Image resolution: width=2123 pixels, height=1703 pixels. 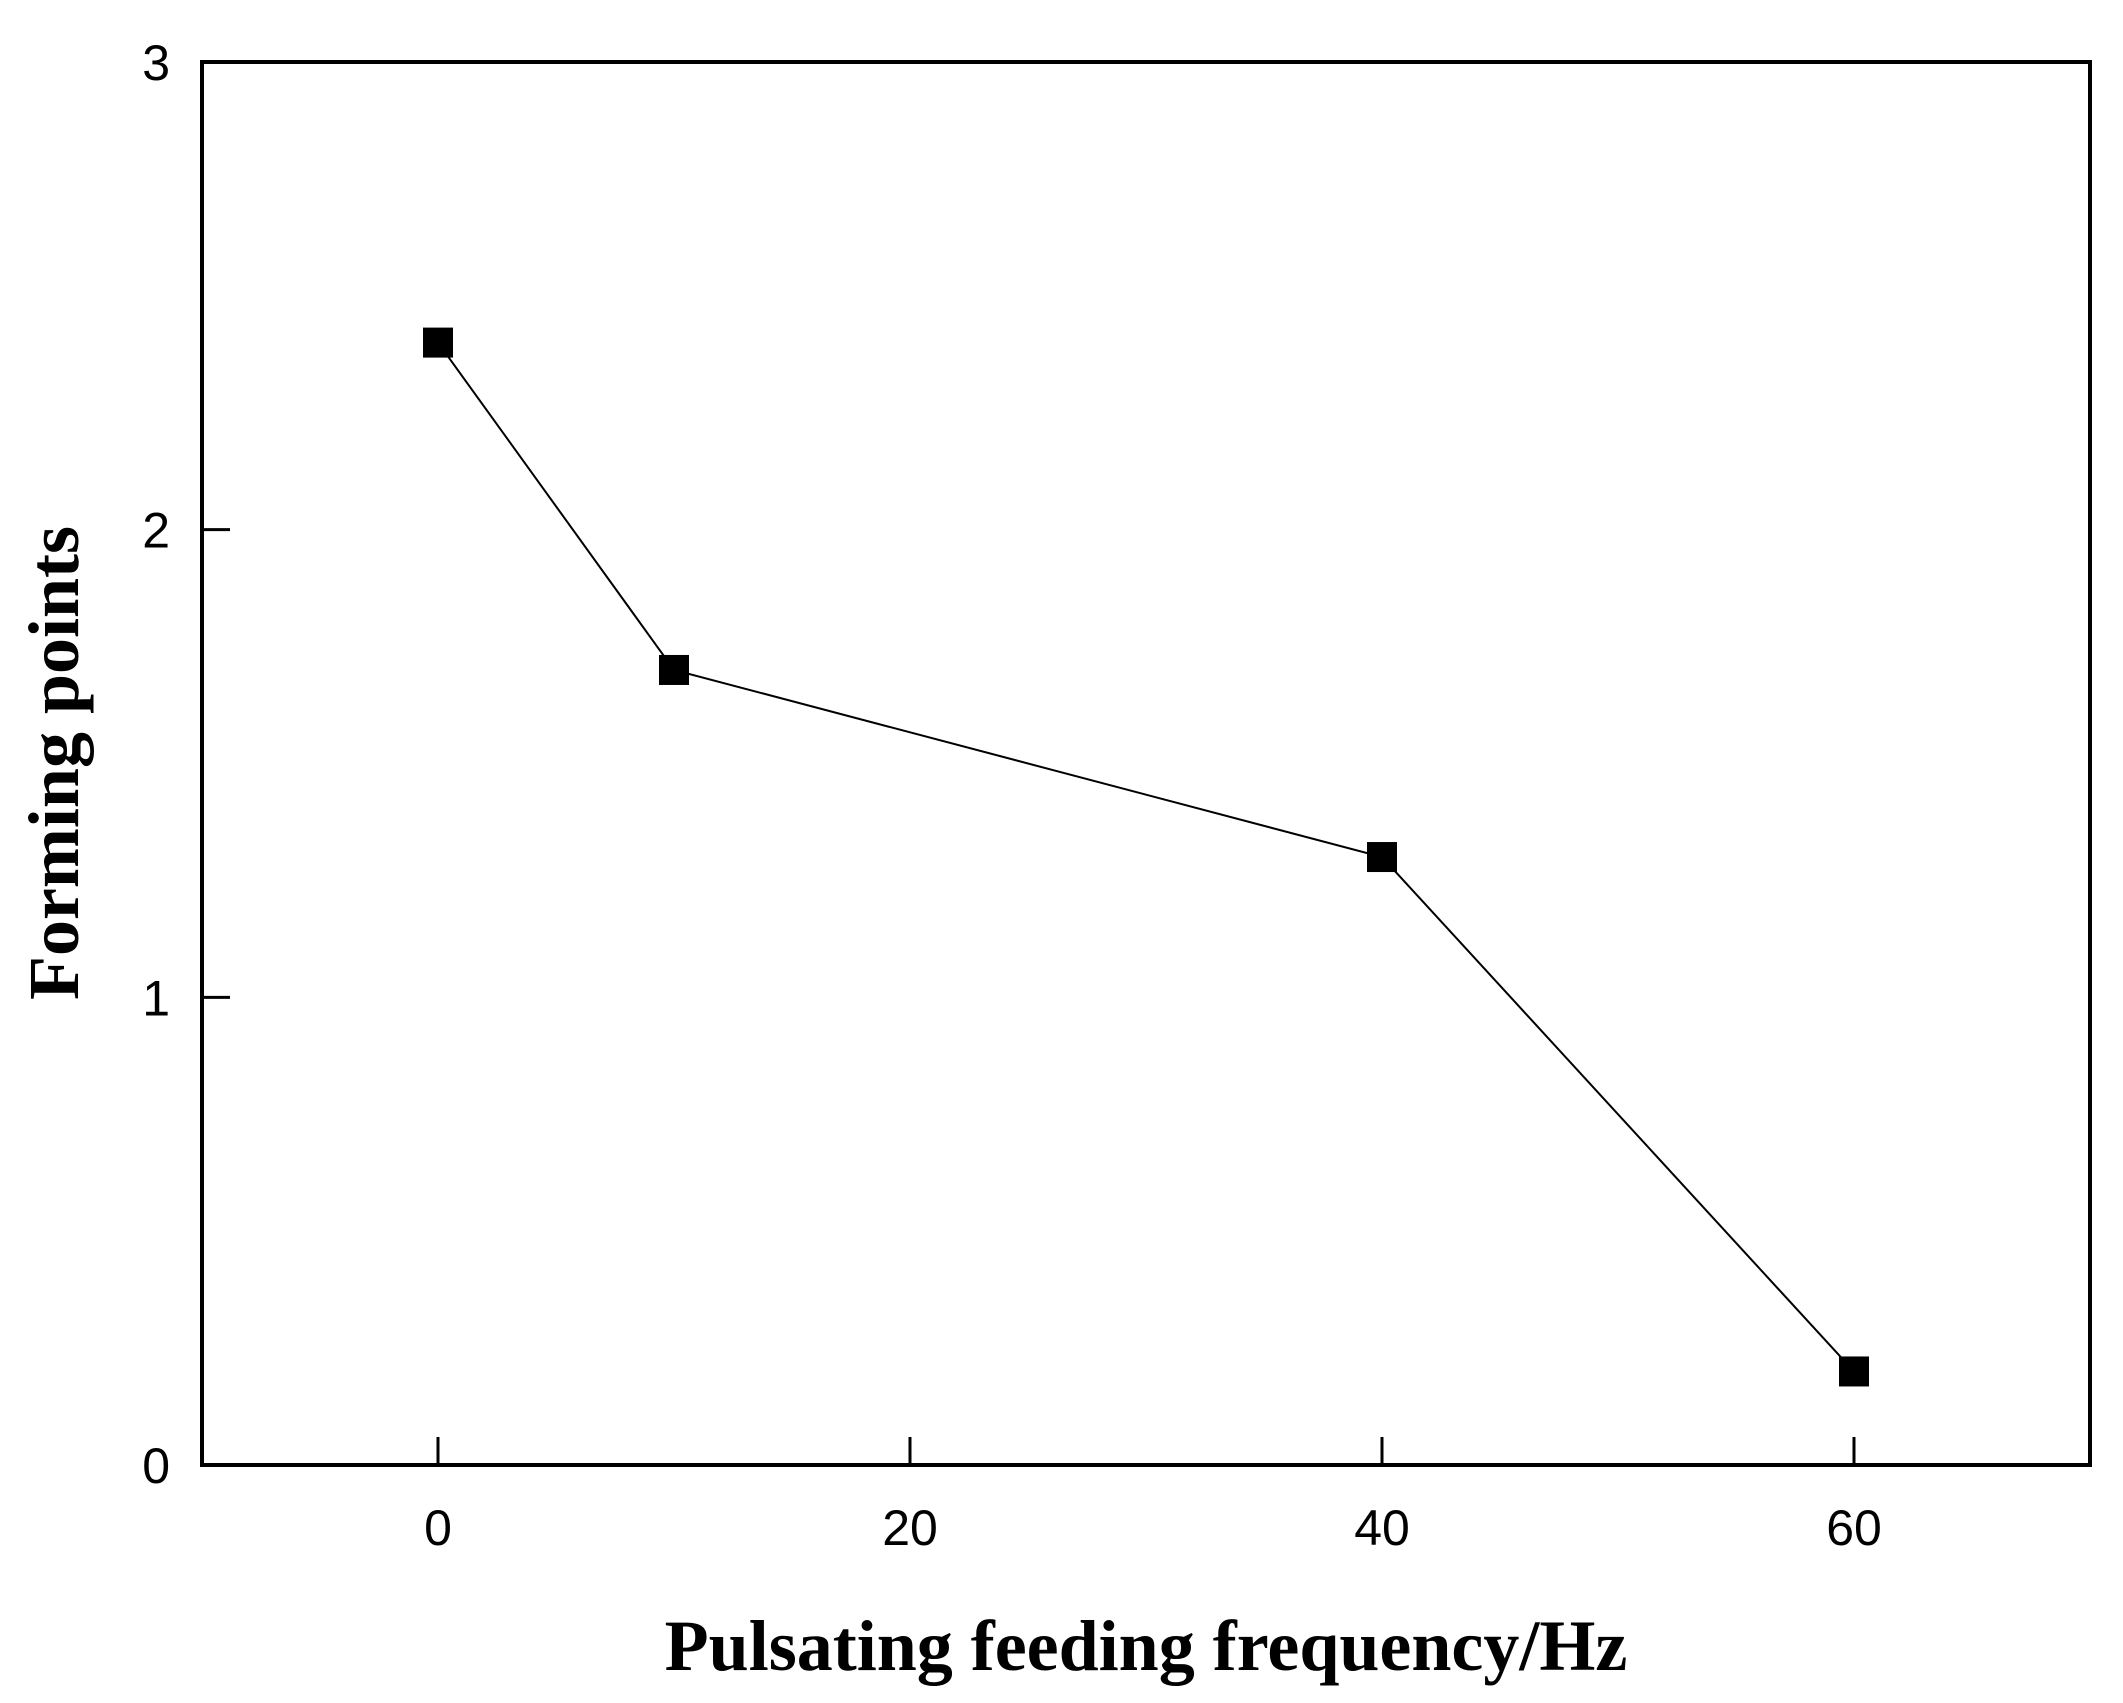 What do you see at coordinates (186, 764) in the screenshot?
I see `y-axis-ticks: 0 1 2 3` at bounding box center [186, 764].